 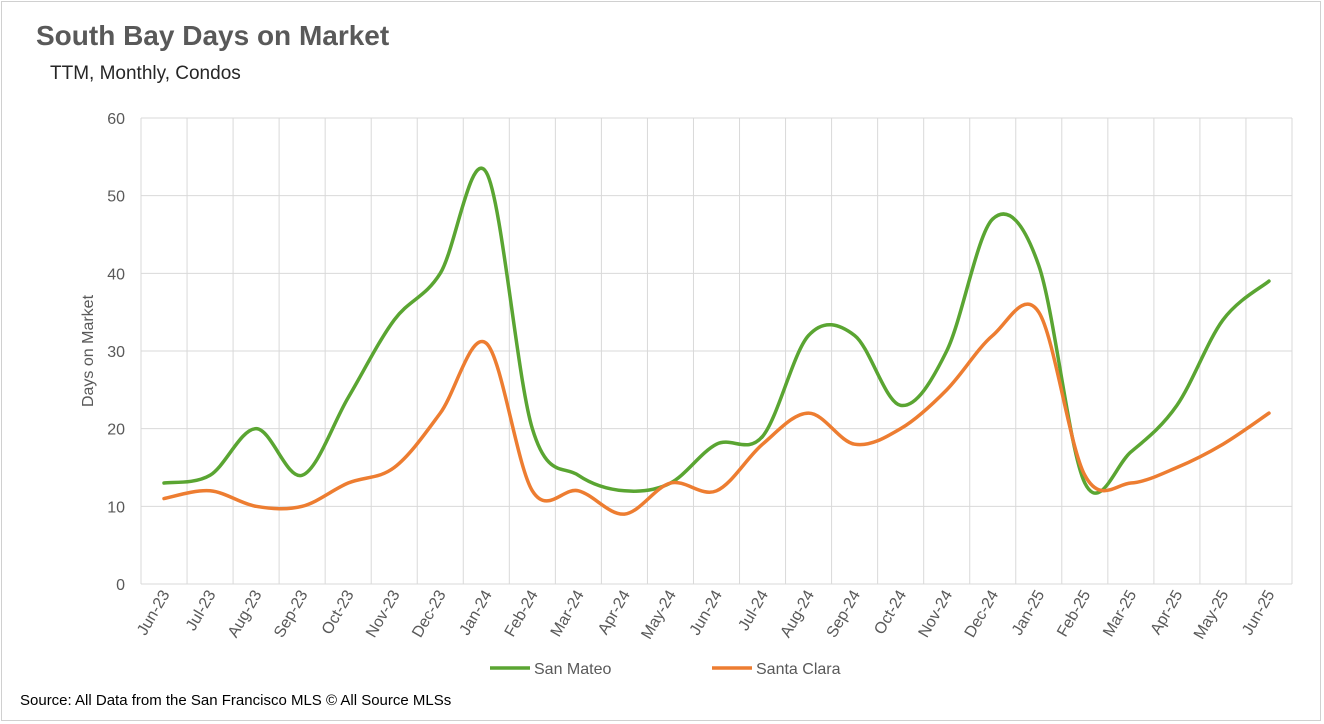 I want to click on y-tick-label: 50, so click(x=116, y=197).